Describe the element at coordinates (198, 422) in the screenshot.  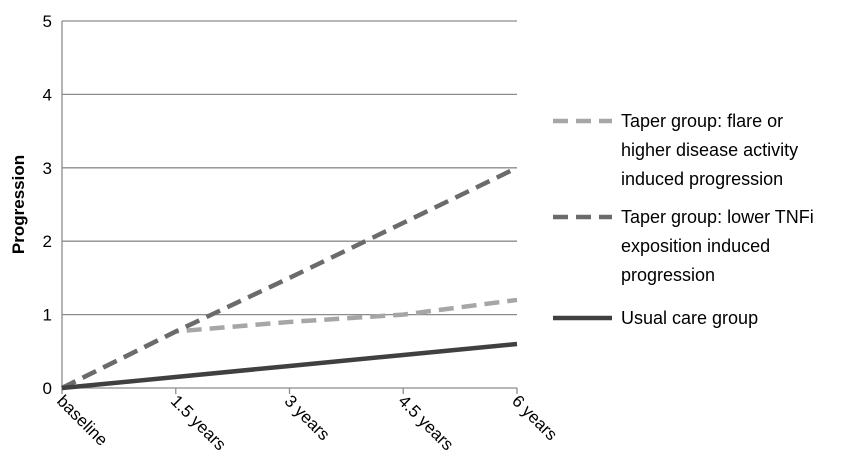
I see `x-tick-label-1: 1.5 years` at that location.